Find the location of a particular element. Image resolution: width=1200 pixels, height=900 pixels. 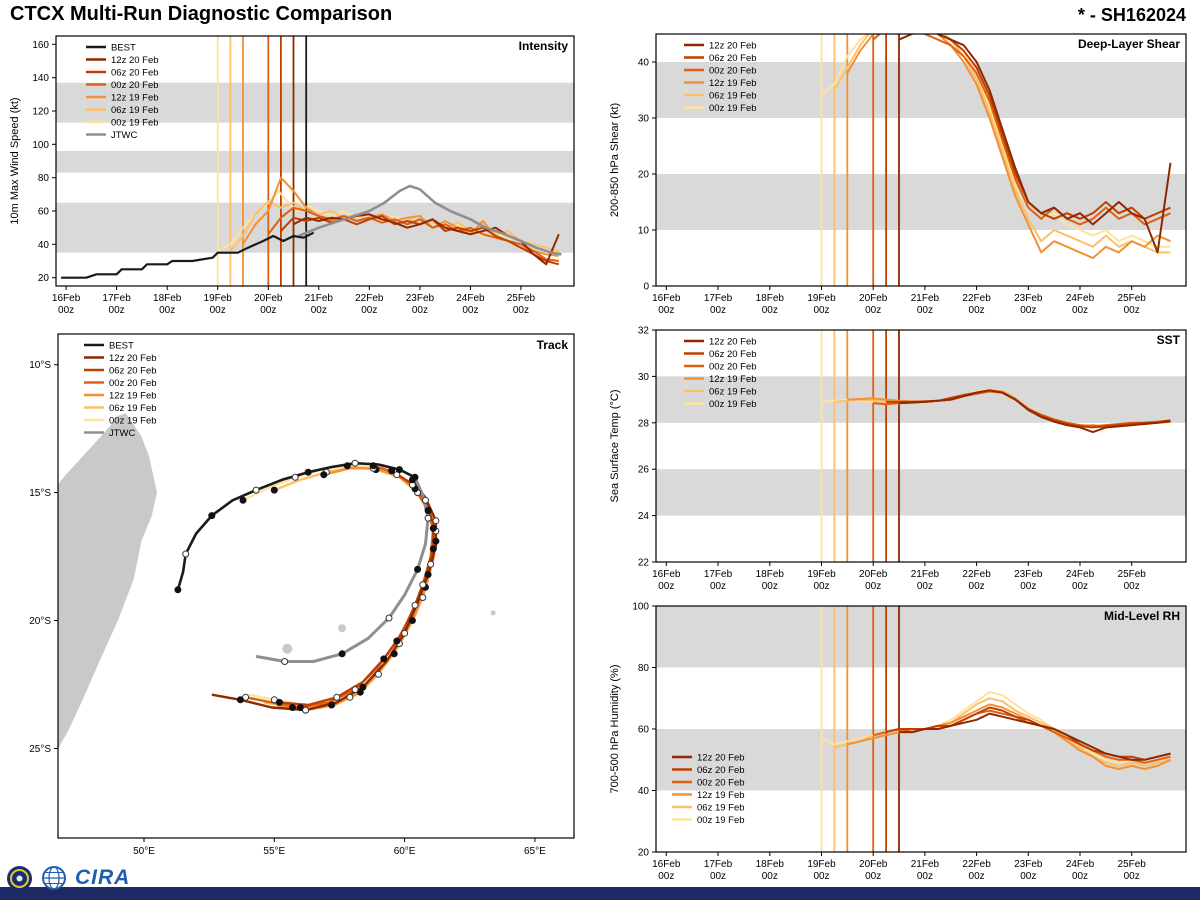

svg-text: 26 is located at coordinates (644, 470).